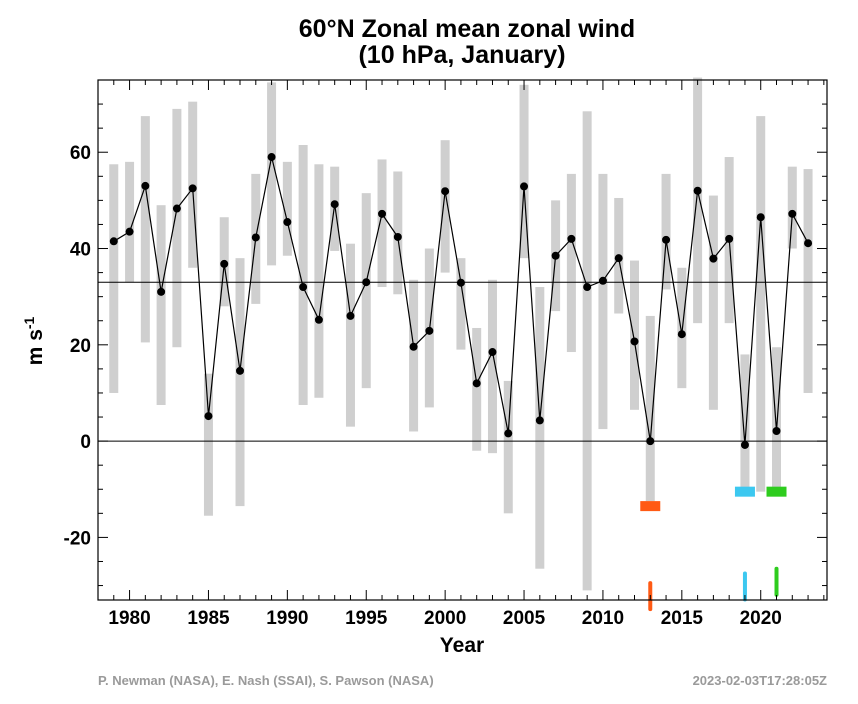 This screenshot has width=858, height=704. Describe the element at coordinates (161, 305) in the screenshot. I see `range-bar-1982` at that location.